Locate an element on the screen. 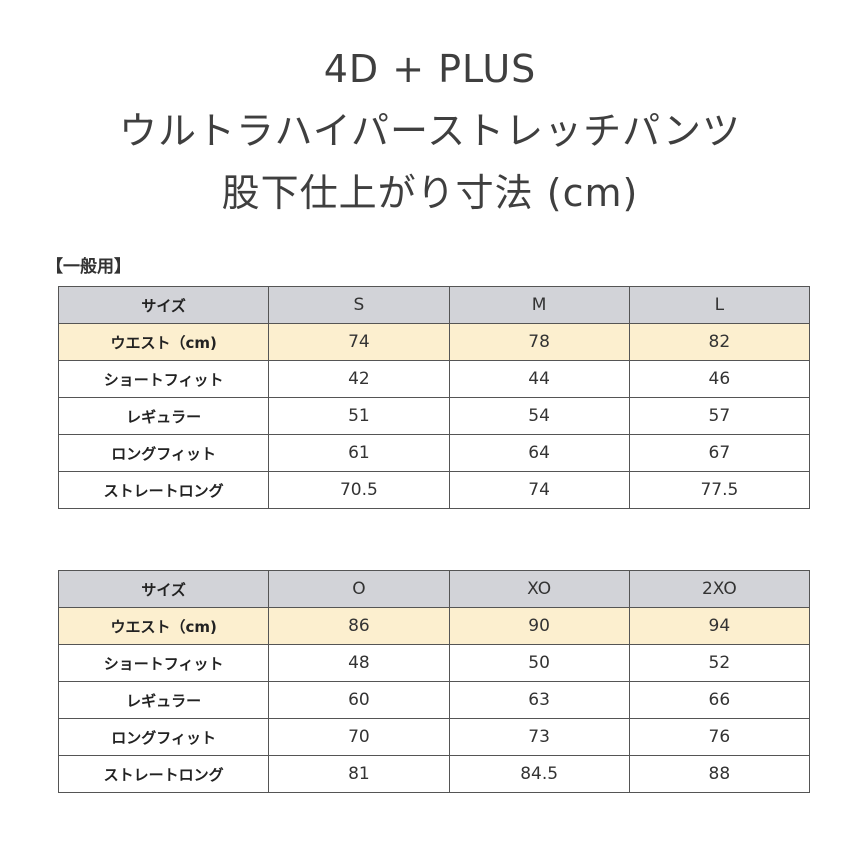 This screenshot has height=860, width=860. header-cell: 2XO is located at coordinates (719, 589).